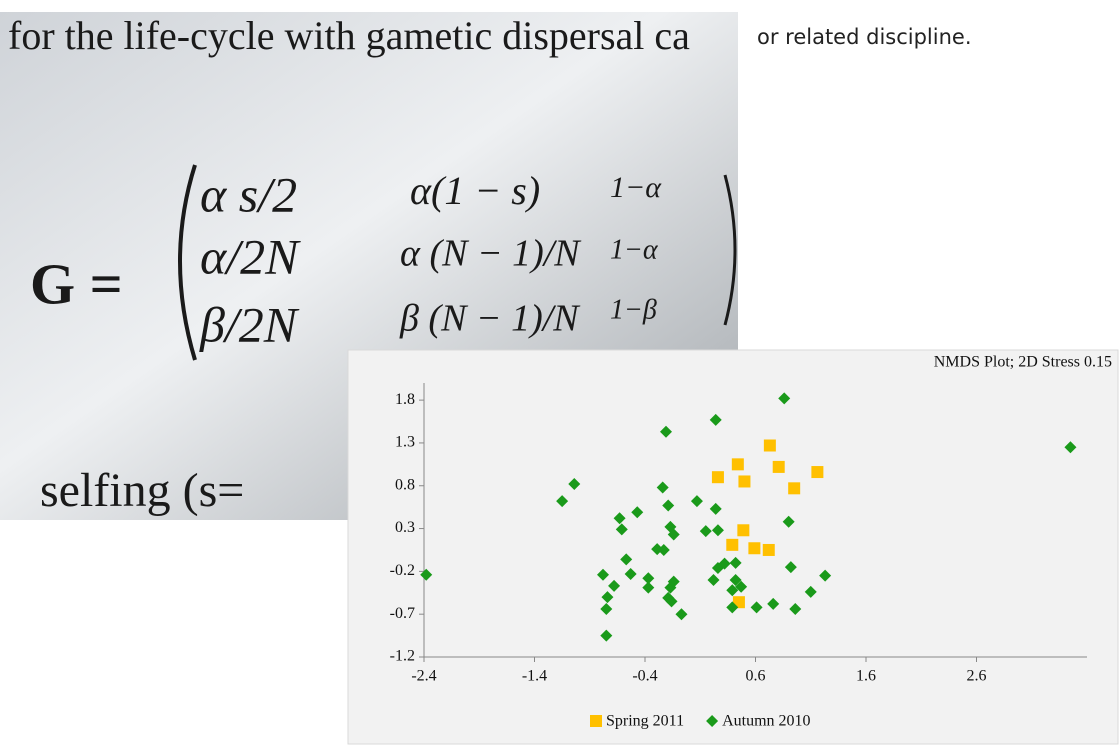  What do you see at coordinates (248, 194) in the screenshot?
I see `photo-text: α s/2` at bounding box center [248, 194].